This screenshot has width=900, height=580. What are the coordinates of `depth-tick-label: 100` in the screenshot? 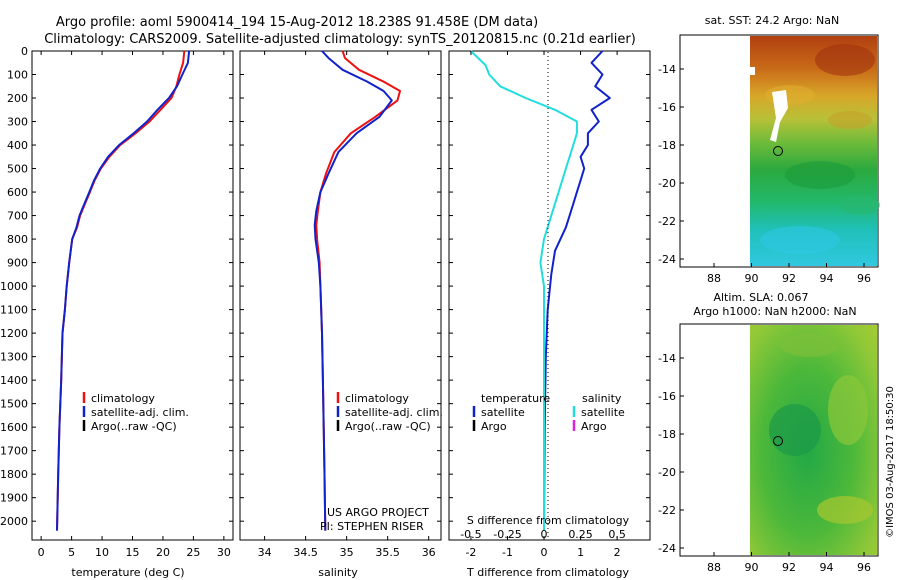 It's located at (17, 75).